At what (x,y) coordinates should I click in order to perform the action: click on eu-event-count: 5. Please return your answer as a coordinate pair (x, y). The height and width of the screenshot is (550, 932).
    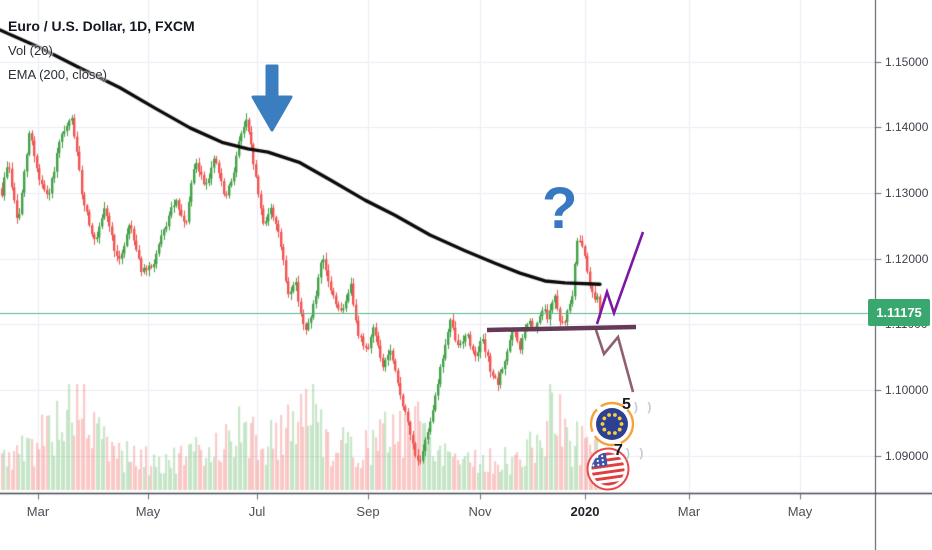
    Looking at the image, I should click on (626, 404).